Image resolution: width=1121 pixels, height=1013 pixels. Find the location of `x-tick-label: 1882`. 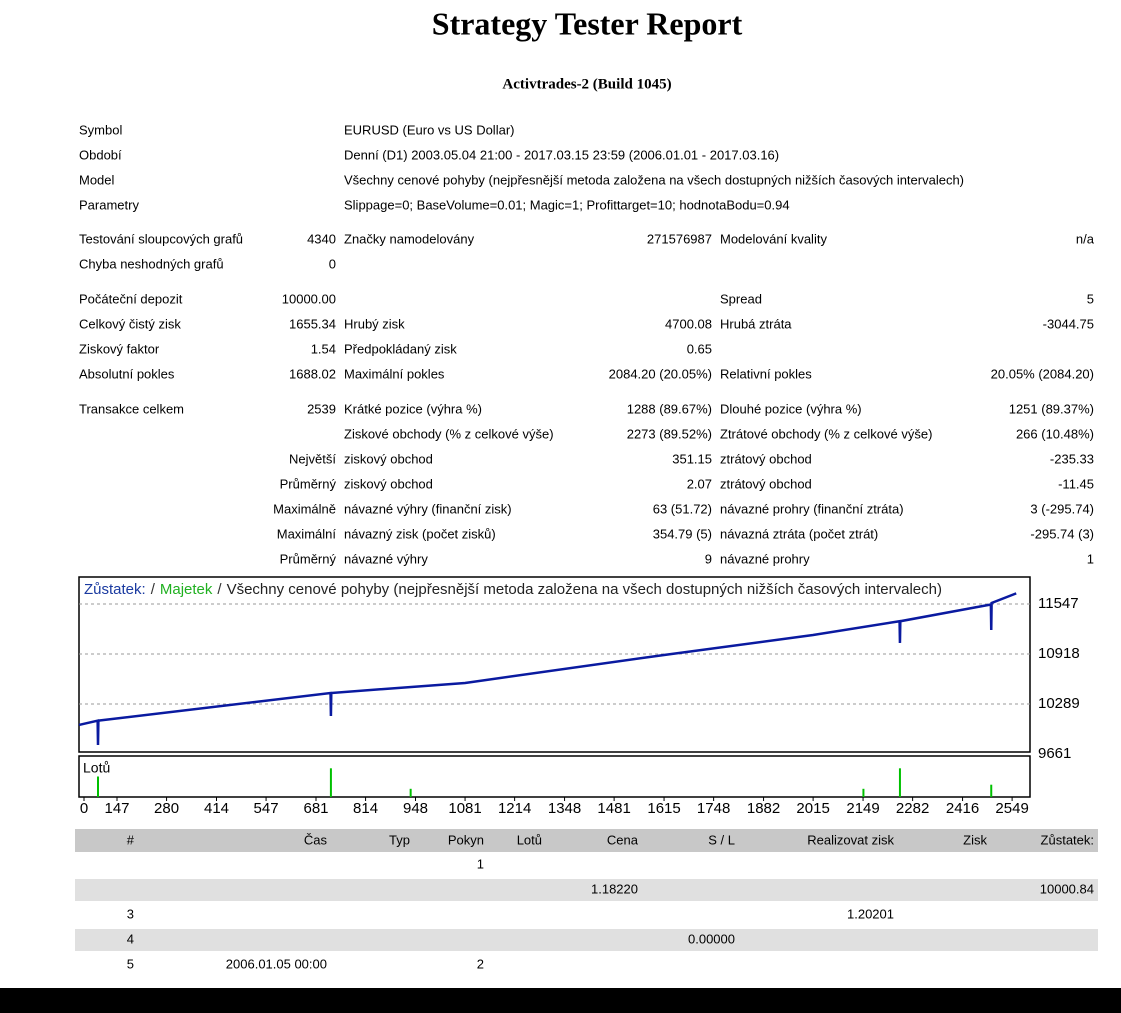

x-tick-label: 1882 is located at coordinates (763, 808).